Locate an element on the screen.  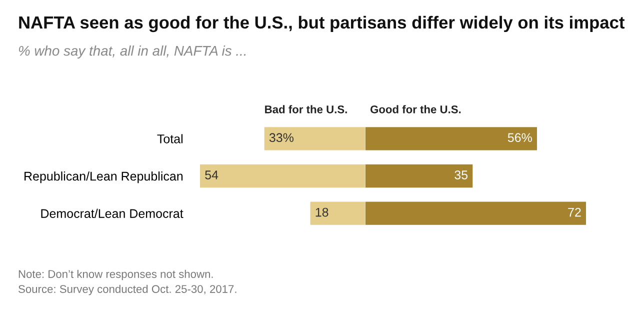
y-tick-label: Republican/Lean Republican is located at coordinates (103, 177).